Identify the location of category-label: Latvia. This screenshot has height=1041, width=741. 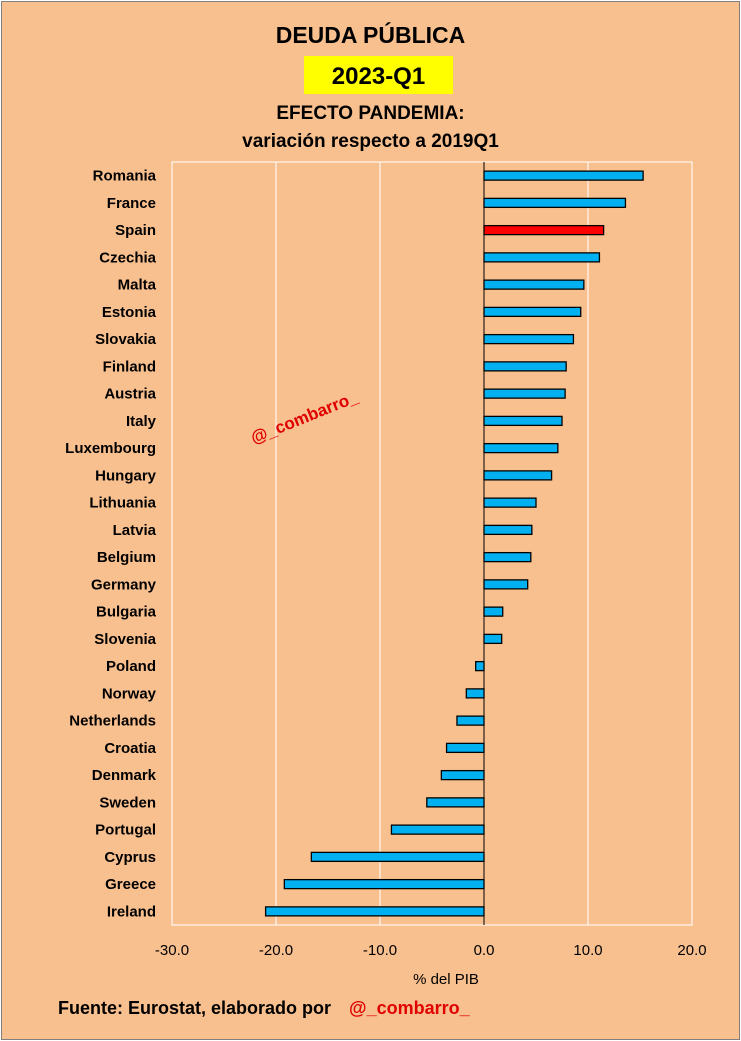
(135, 530).